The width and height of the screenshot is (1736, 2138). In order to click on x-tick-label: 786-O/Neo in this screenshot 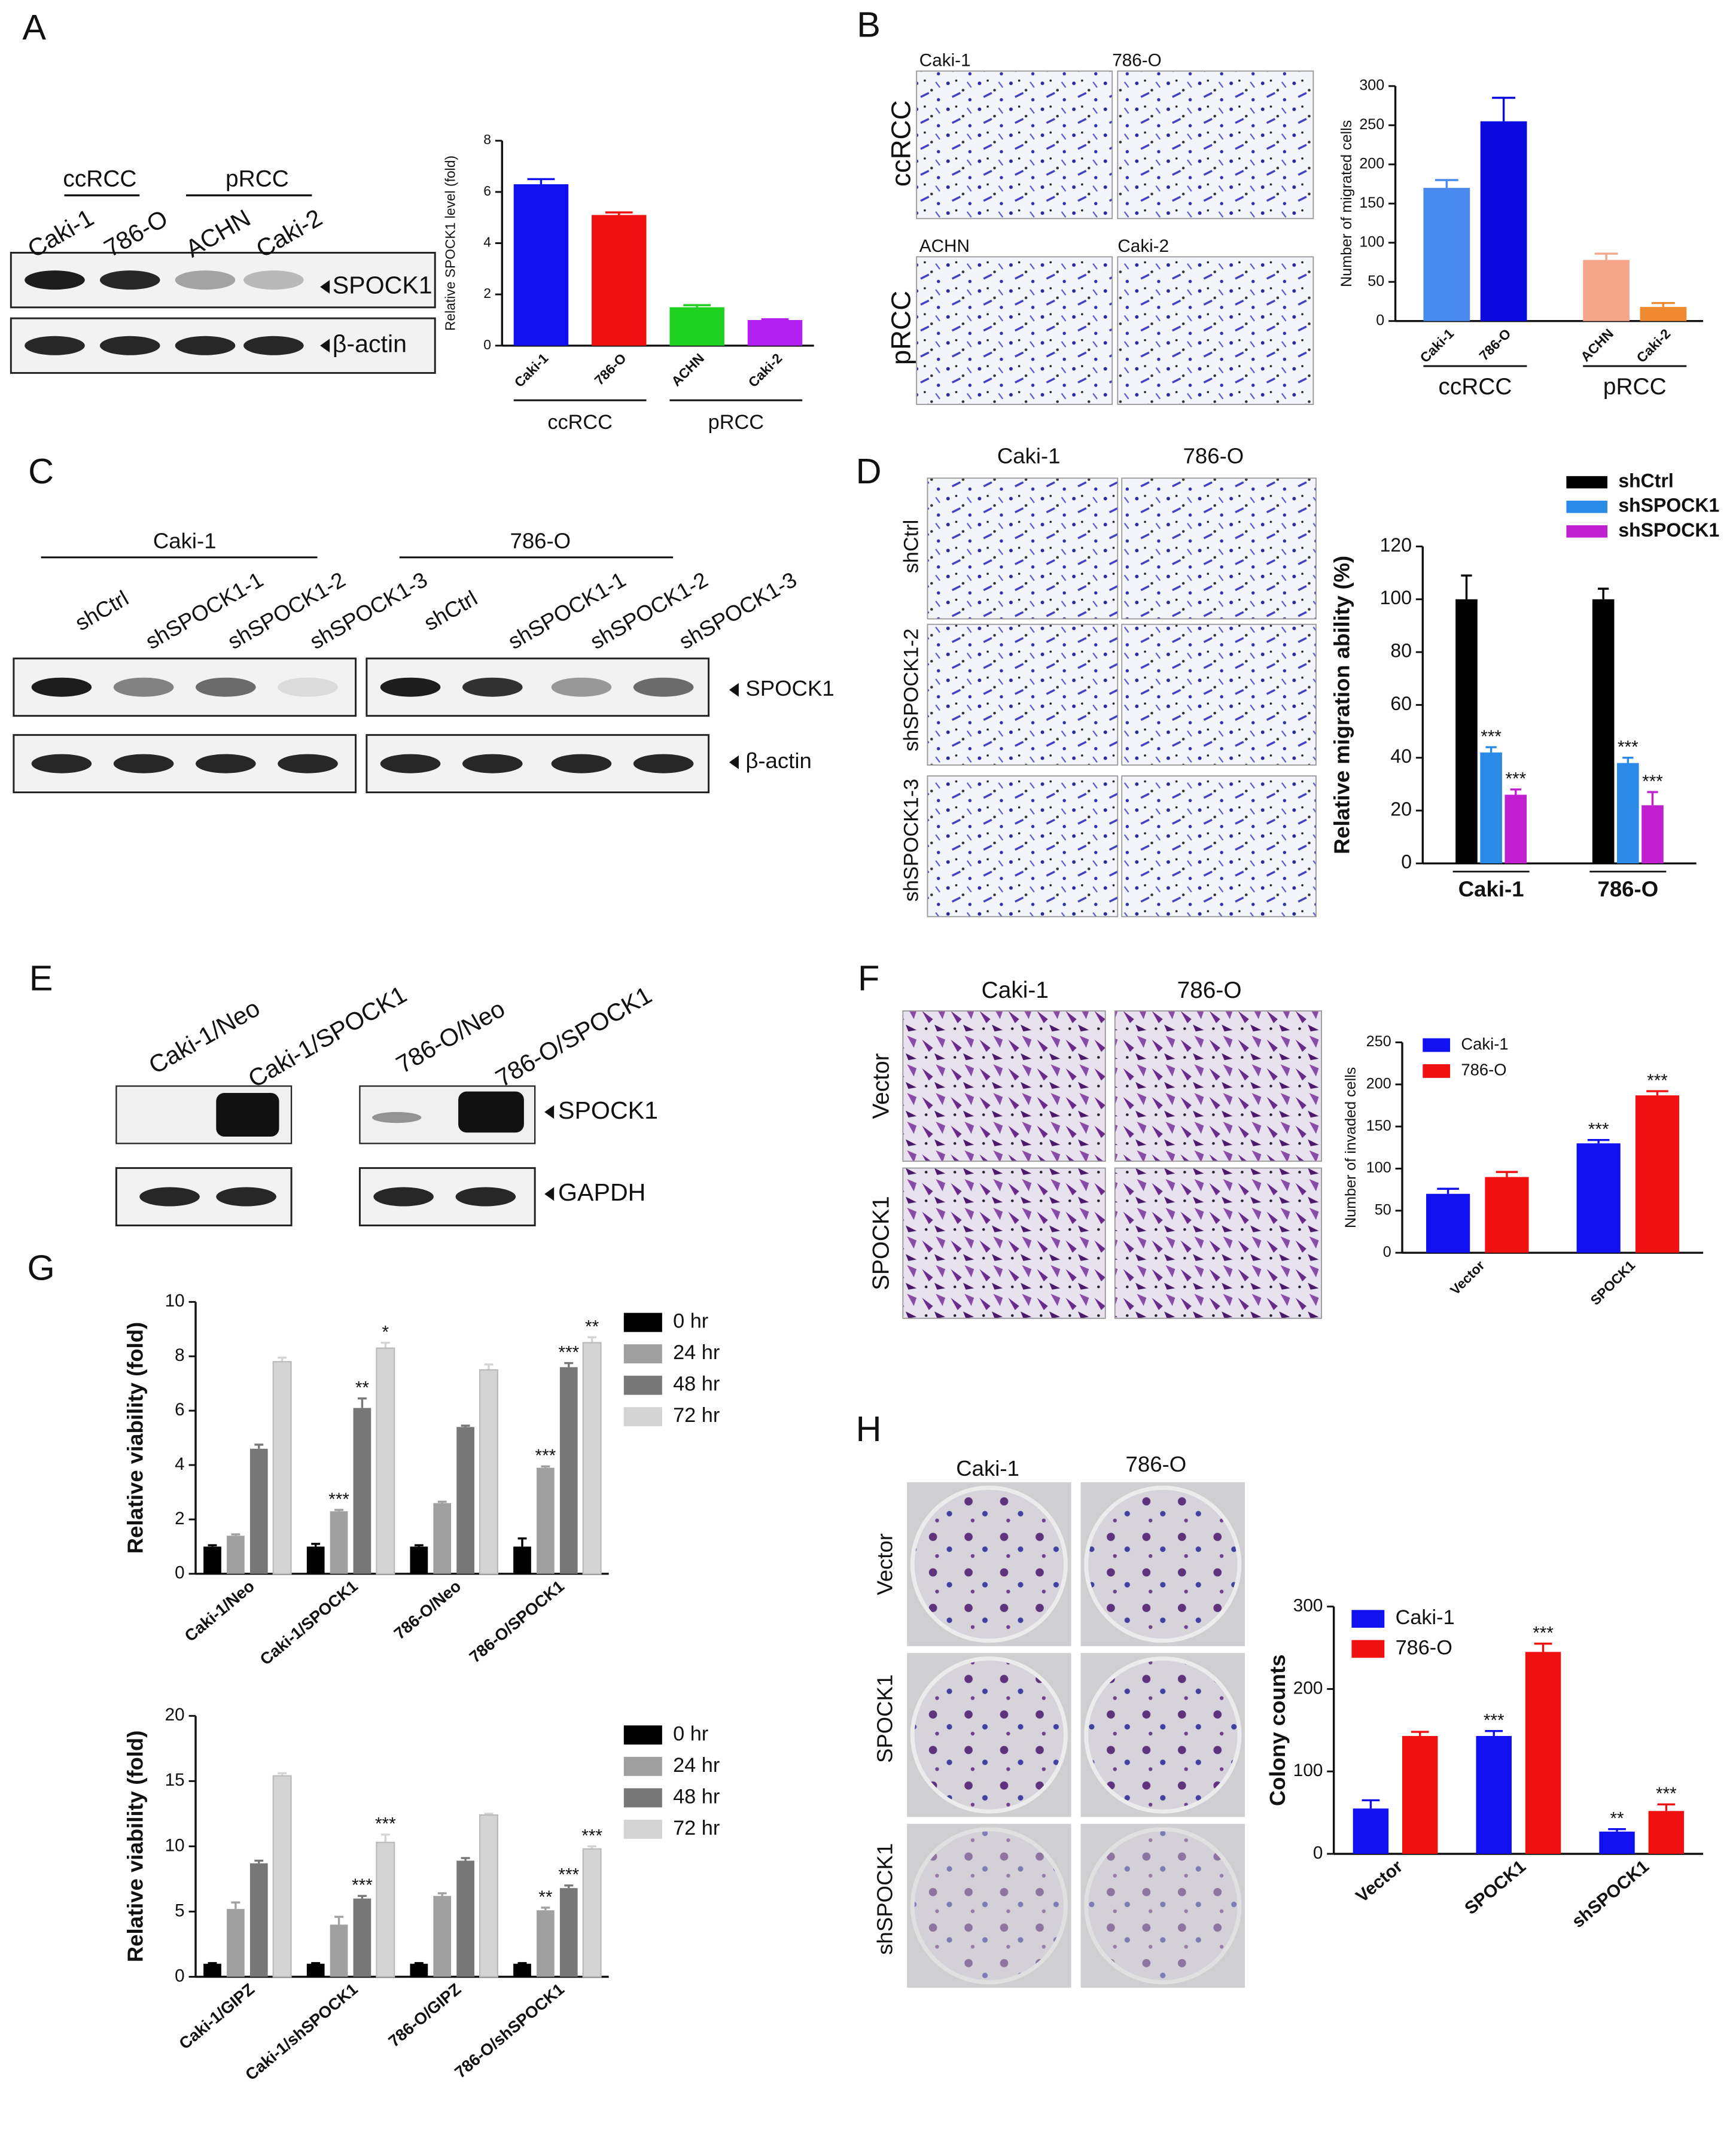, I will do `click(427, 1610)`.